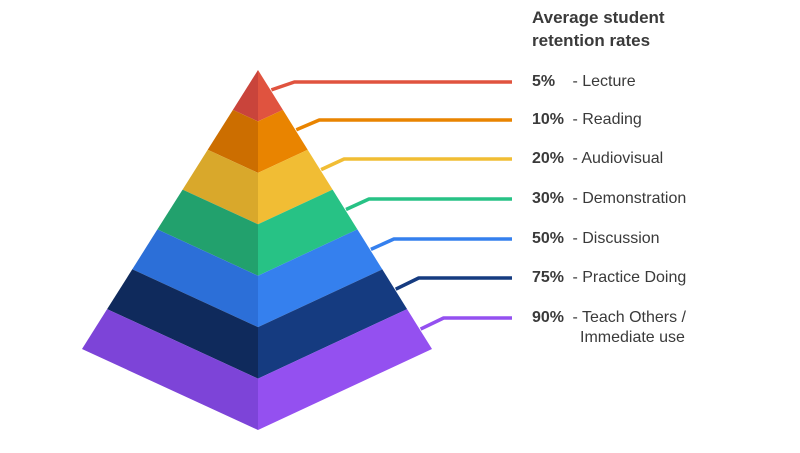 Image resolution: width=800 pixels, height=453 pixels. I want to click on legend-item-reading: 10% - Reading, so click(587, 120).